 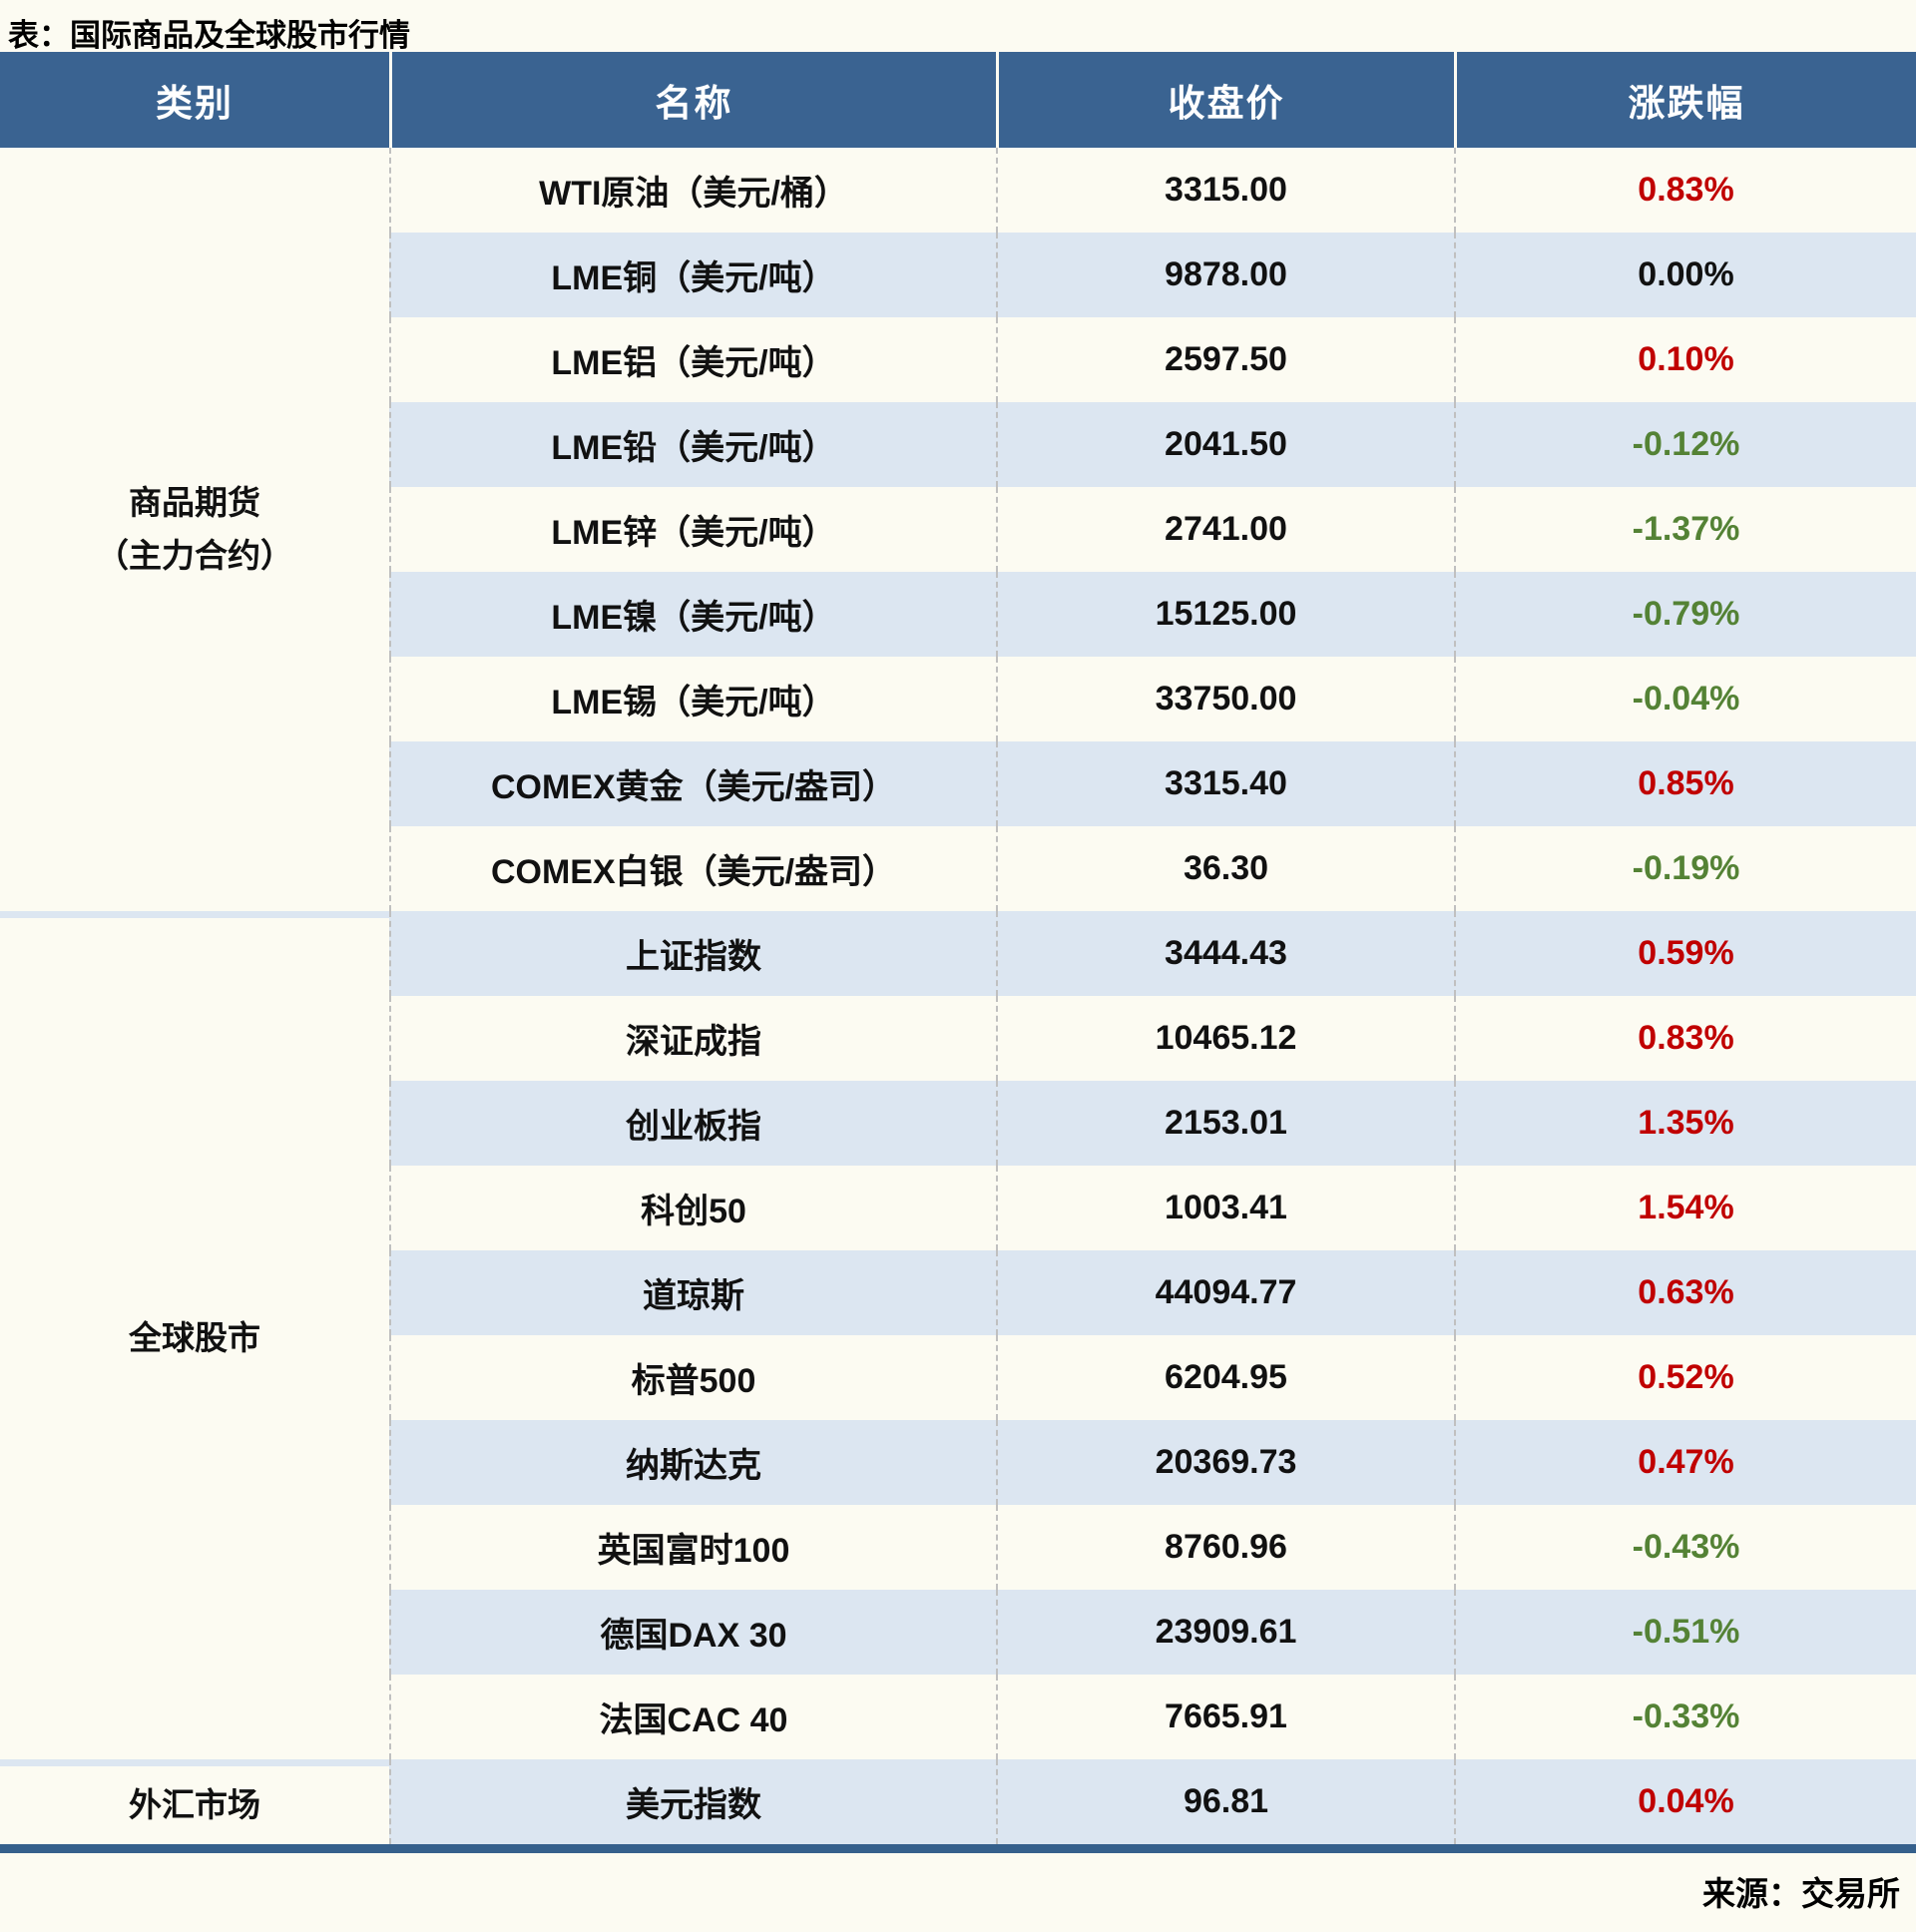 What do you see at coordinates (1225, 1462) in the screenshot?
I see `close-cell: 20369.73` at bounding box center [1225, 1462].